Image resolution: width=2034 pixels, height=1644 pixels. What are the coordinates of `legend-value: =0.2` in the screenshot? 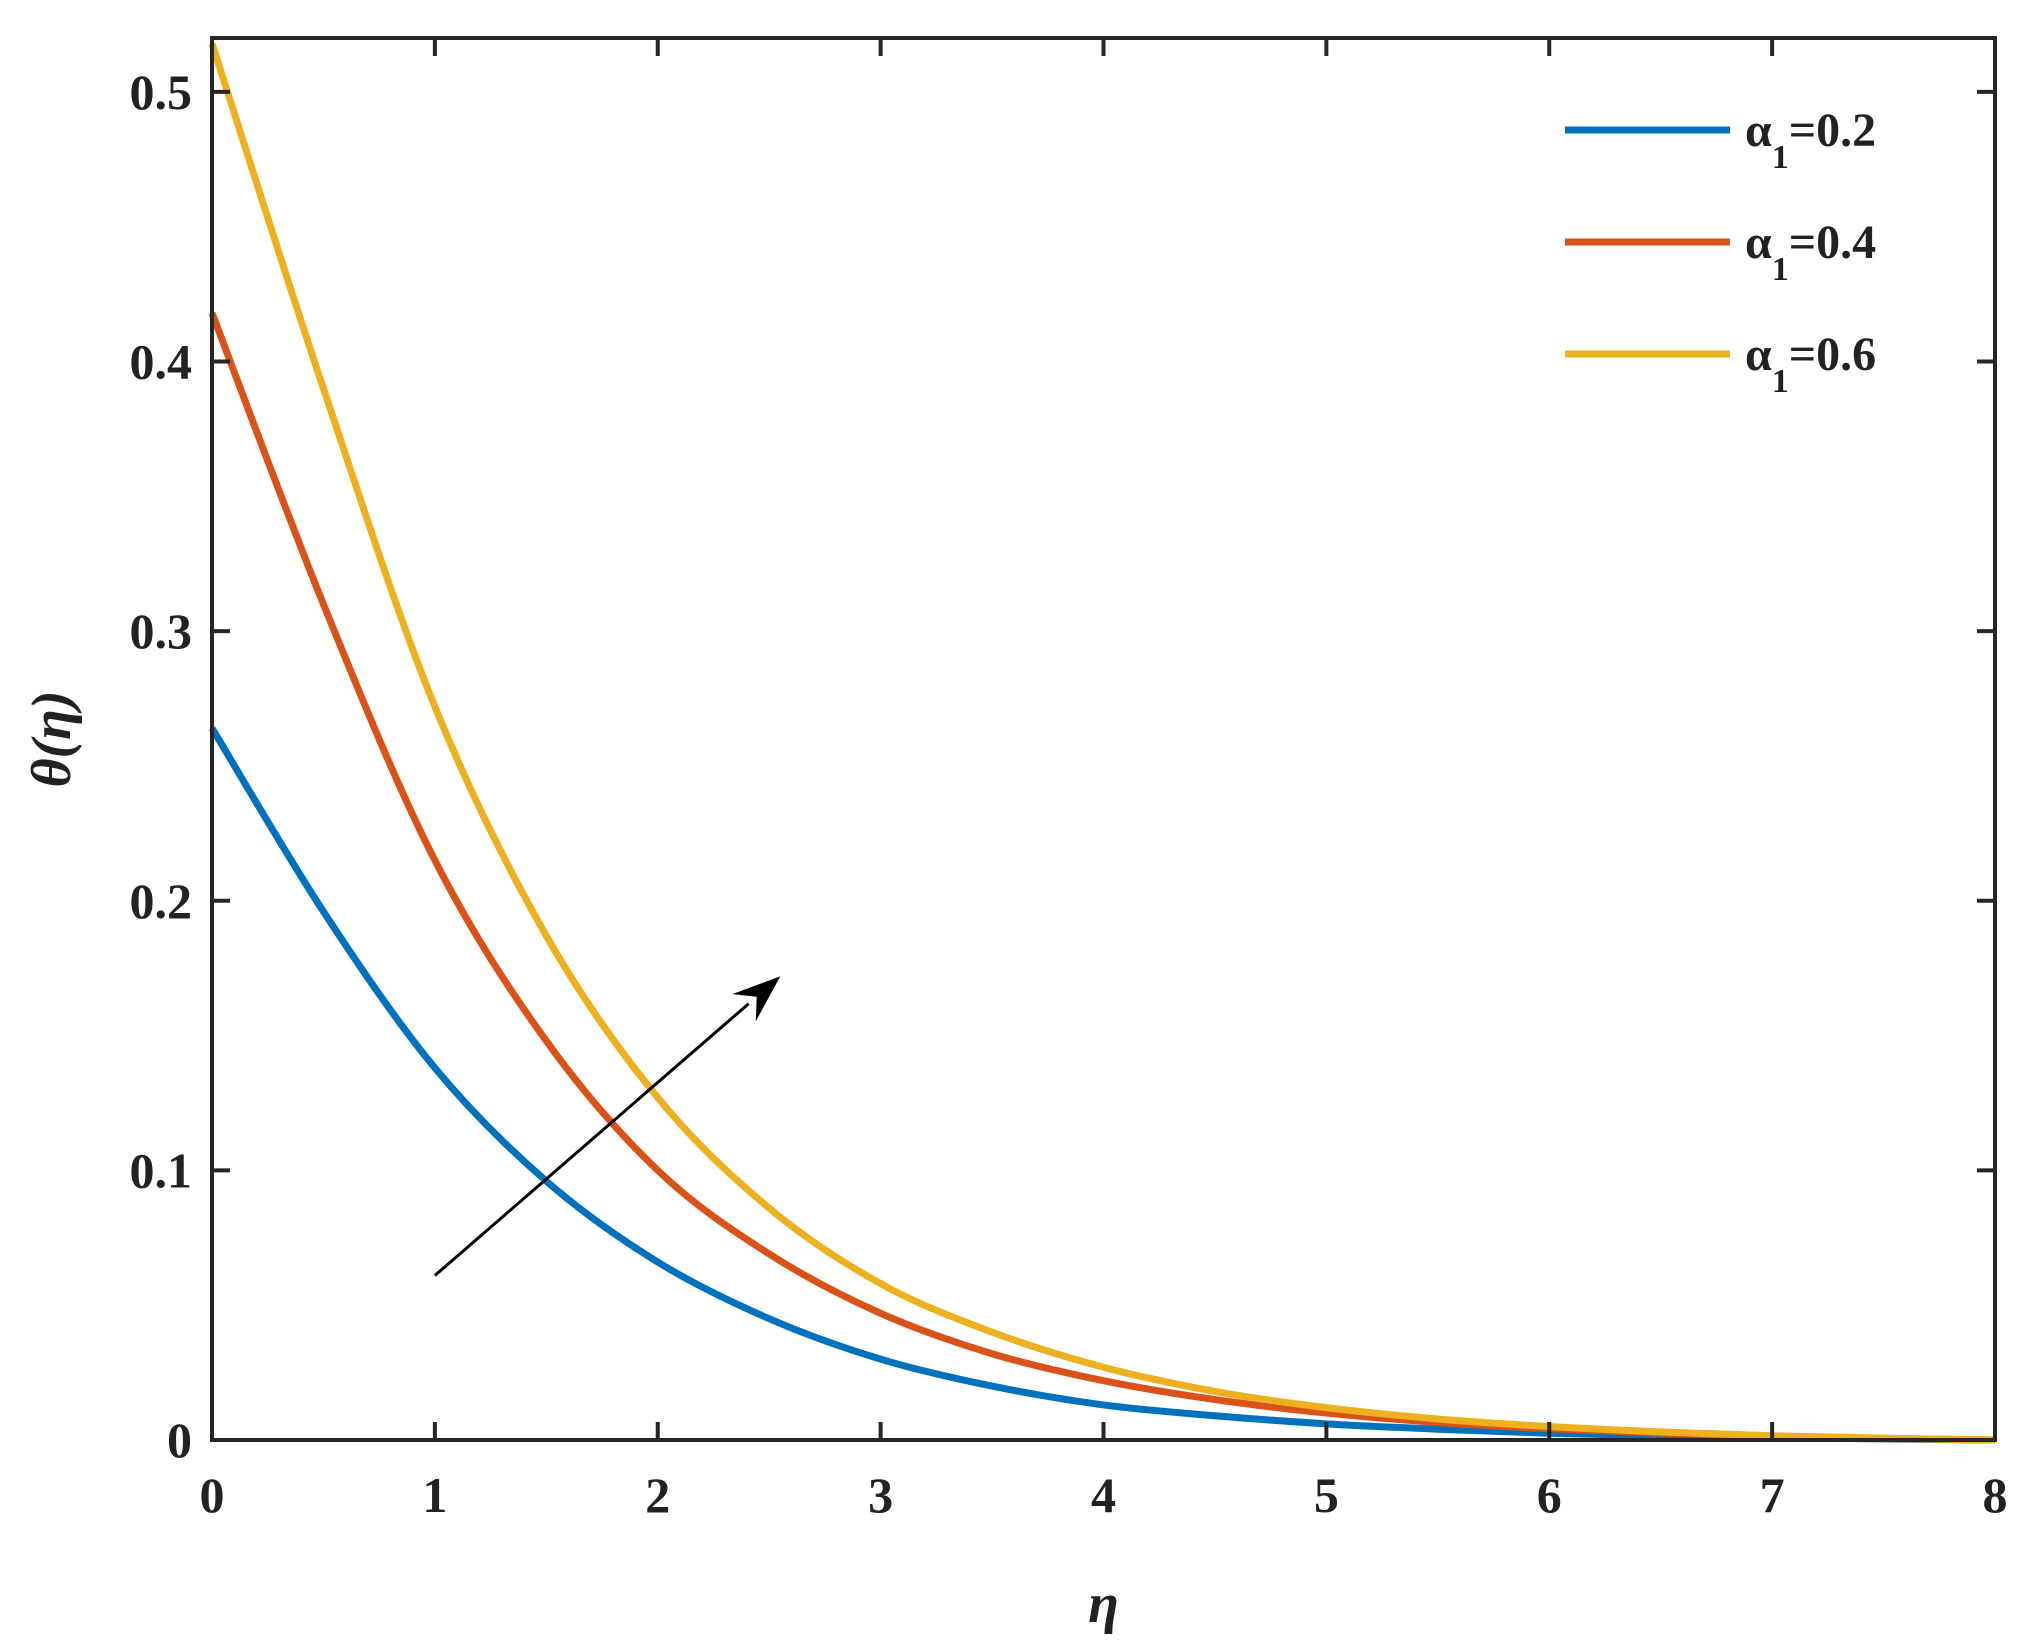 It's located at (1832, 130).